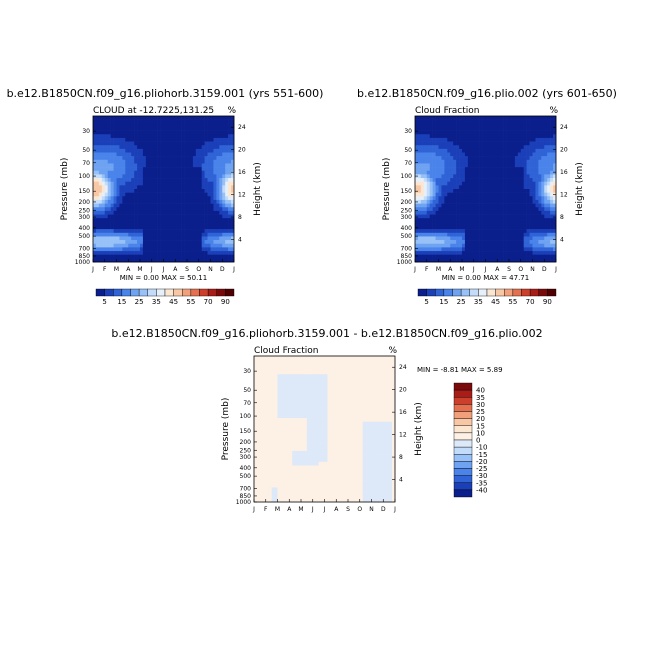  What do you see at coordinates (163, 269) in the screenshot?
I see `x-tick-label: J` at bounding box center [163, 269].